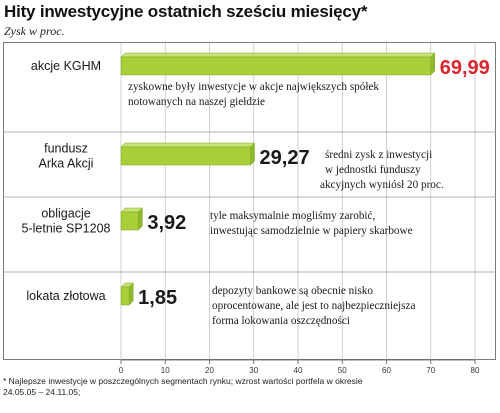 The width and height of the screenshot is (500, 413). I want to click on annotation-text: notowanych na naszej giełdzie, so click(196, 102).